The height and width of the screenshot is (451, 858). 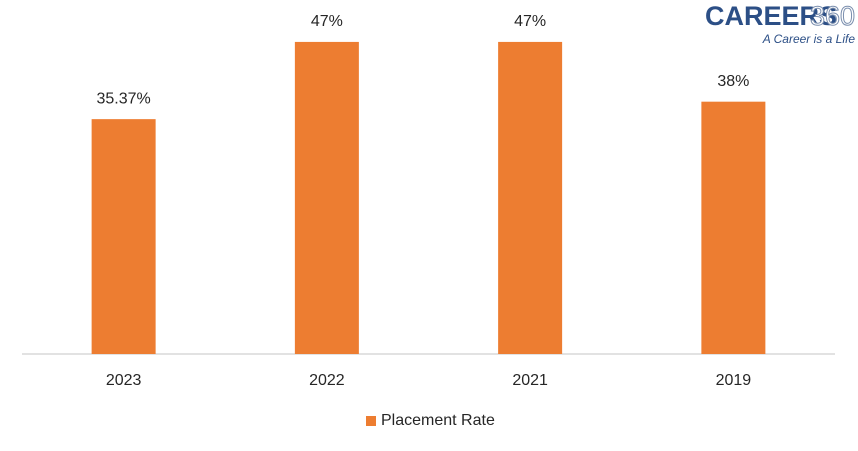 What do you see at coordinates (124, 380) in the screenshot?
I see `x-tick-label: 2023` at bounding box center [124, 380].